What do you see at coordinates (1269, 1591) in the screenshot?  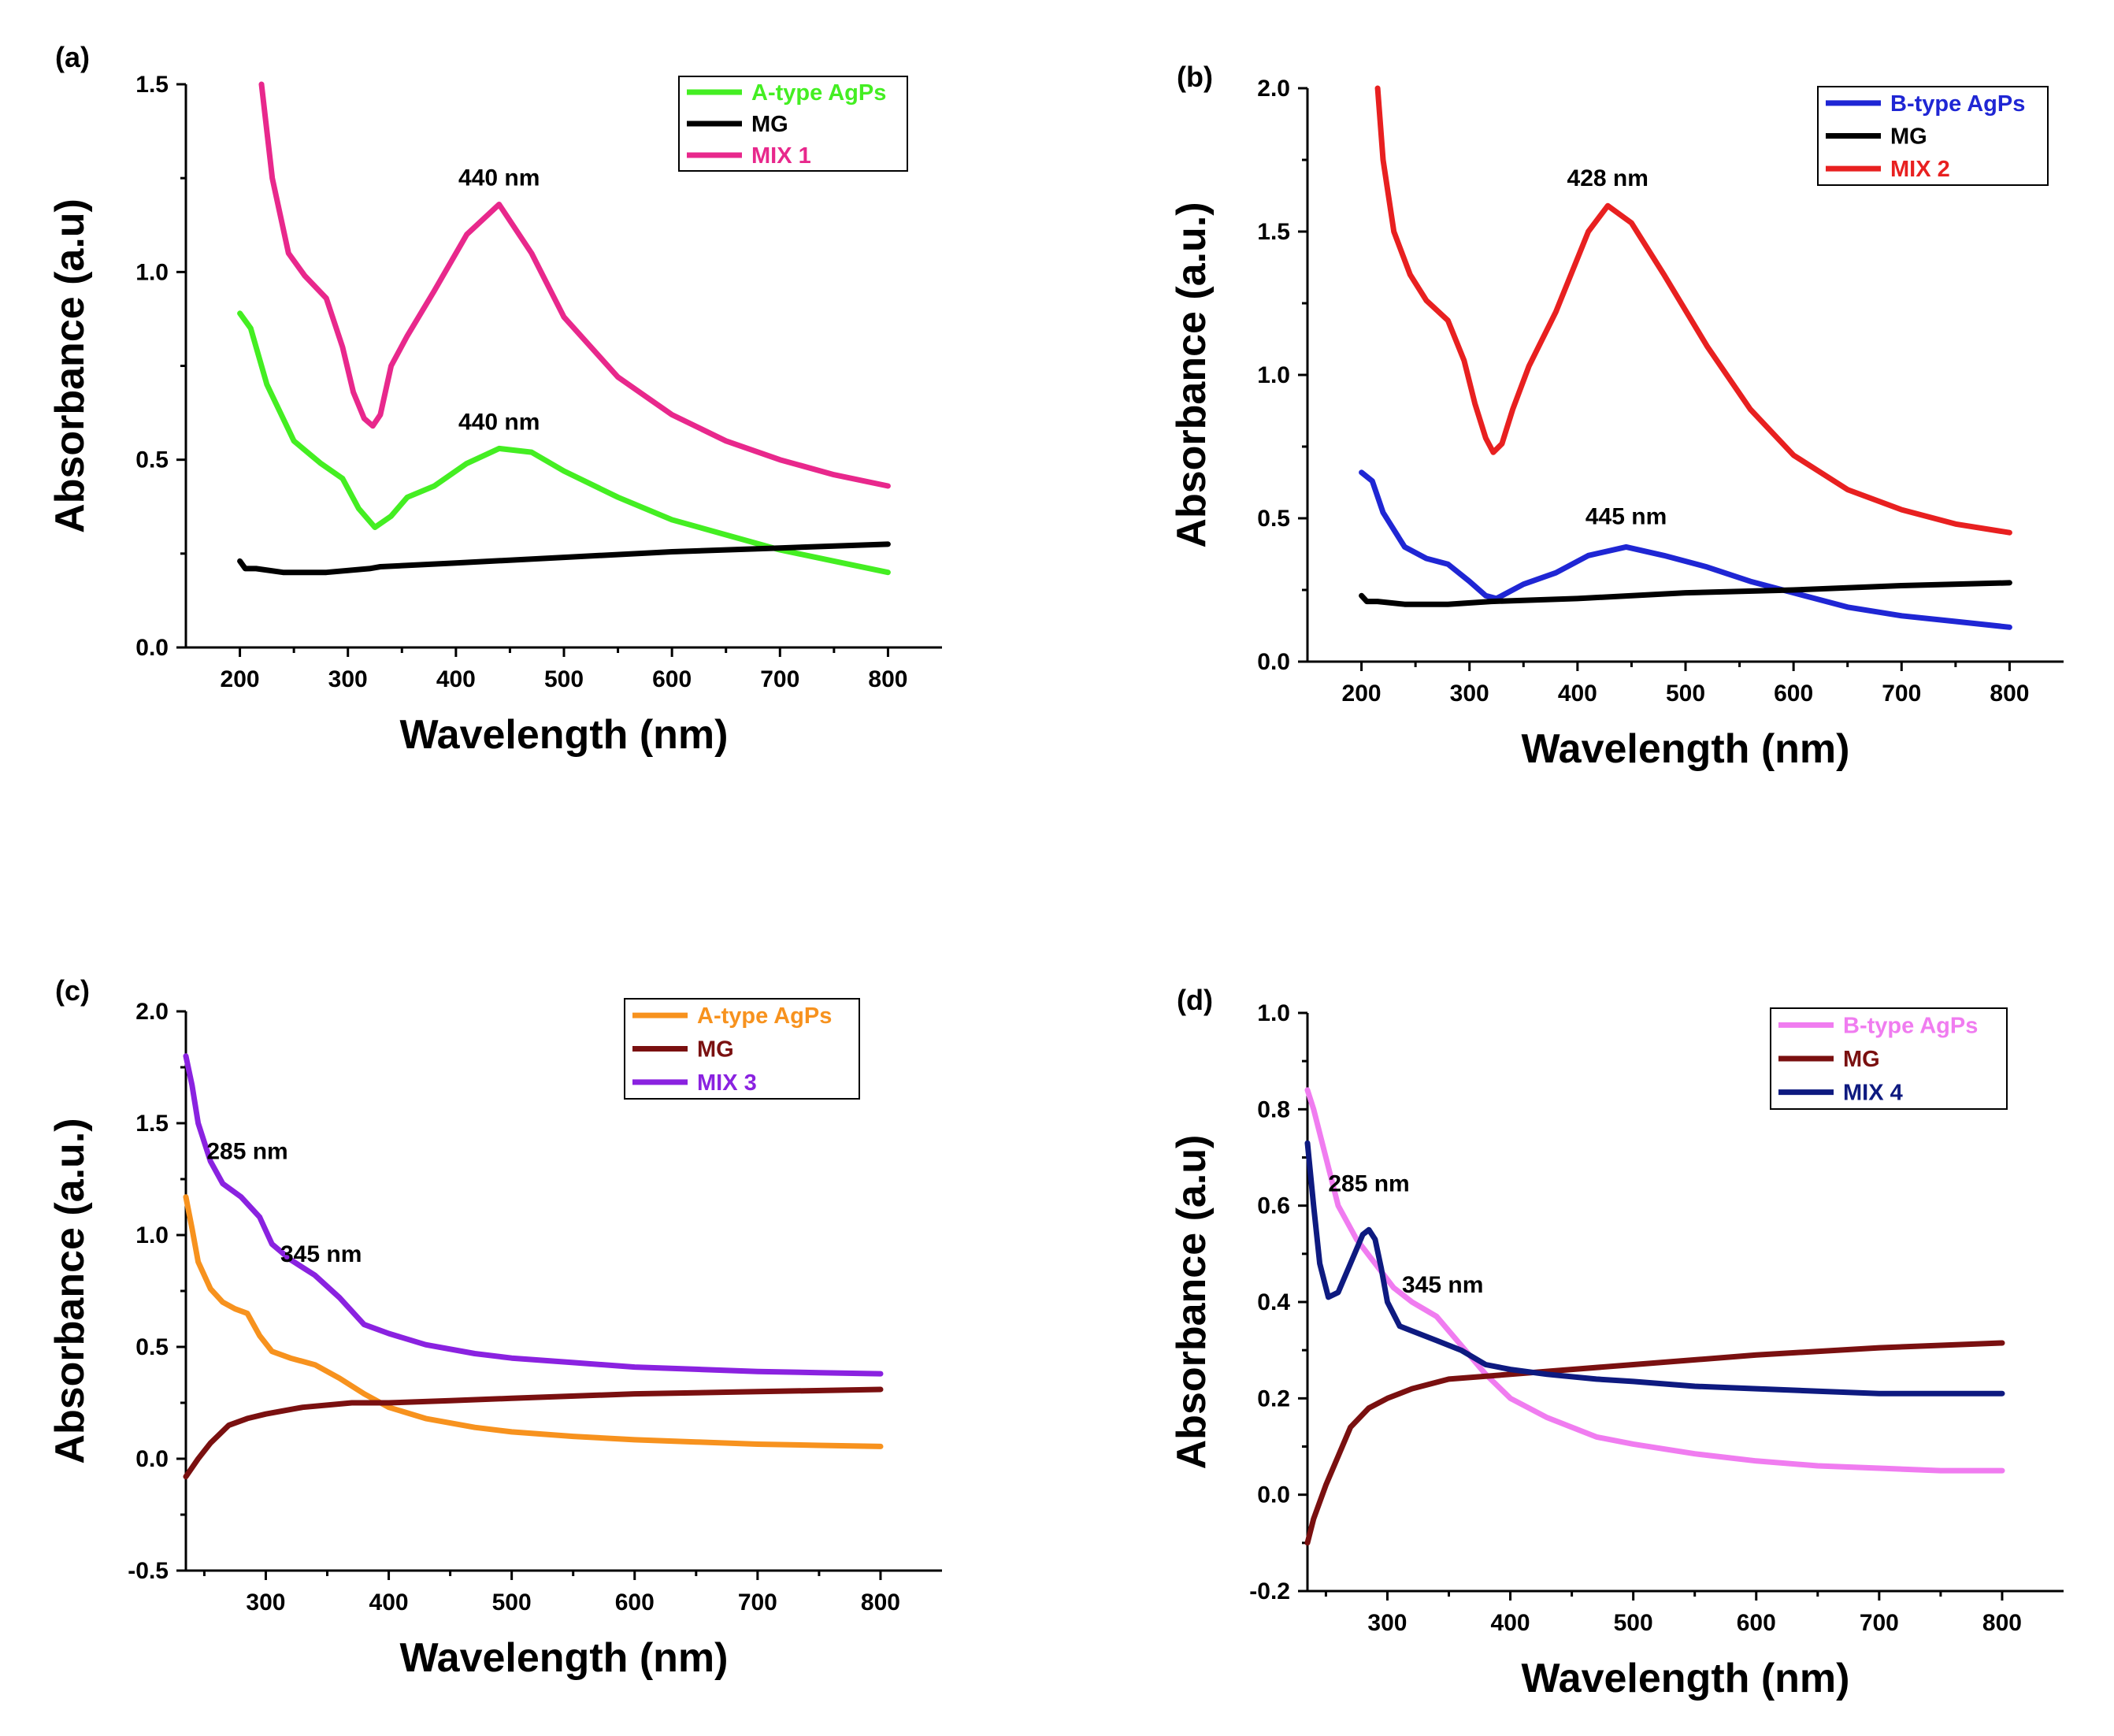 I see `y-tick-label: -0.2` at bounding box center [1269, 1591].